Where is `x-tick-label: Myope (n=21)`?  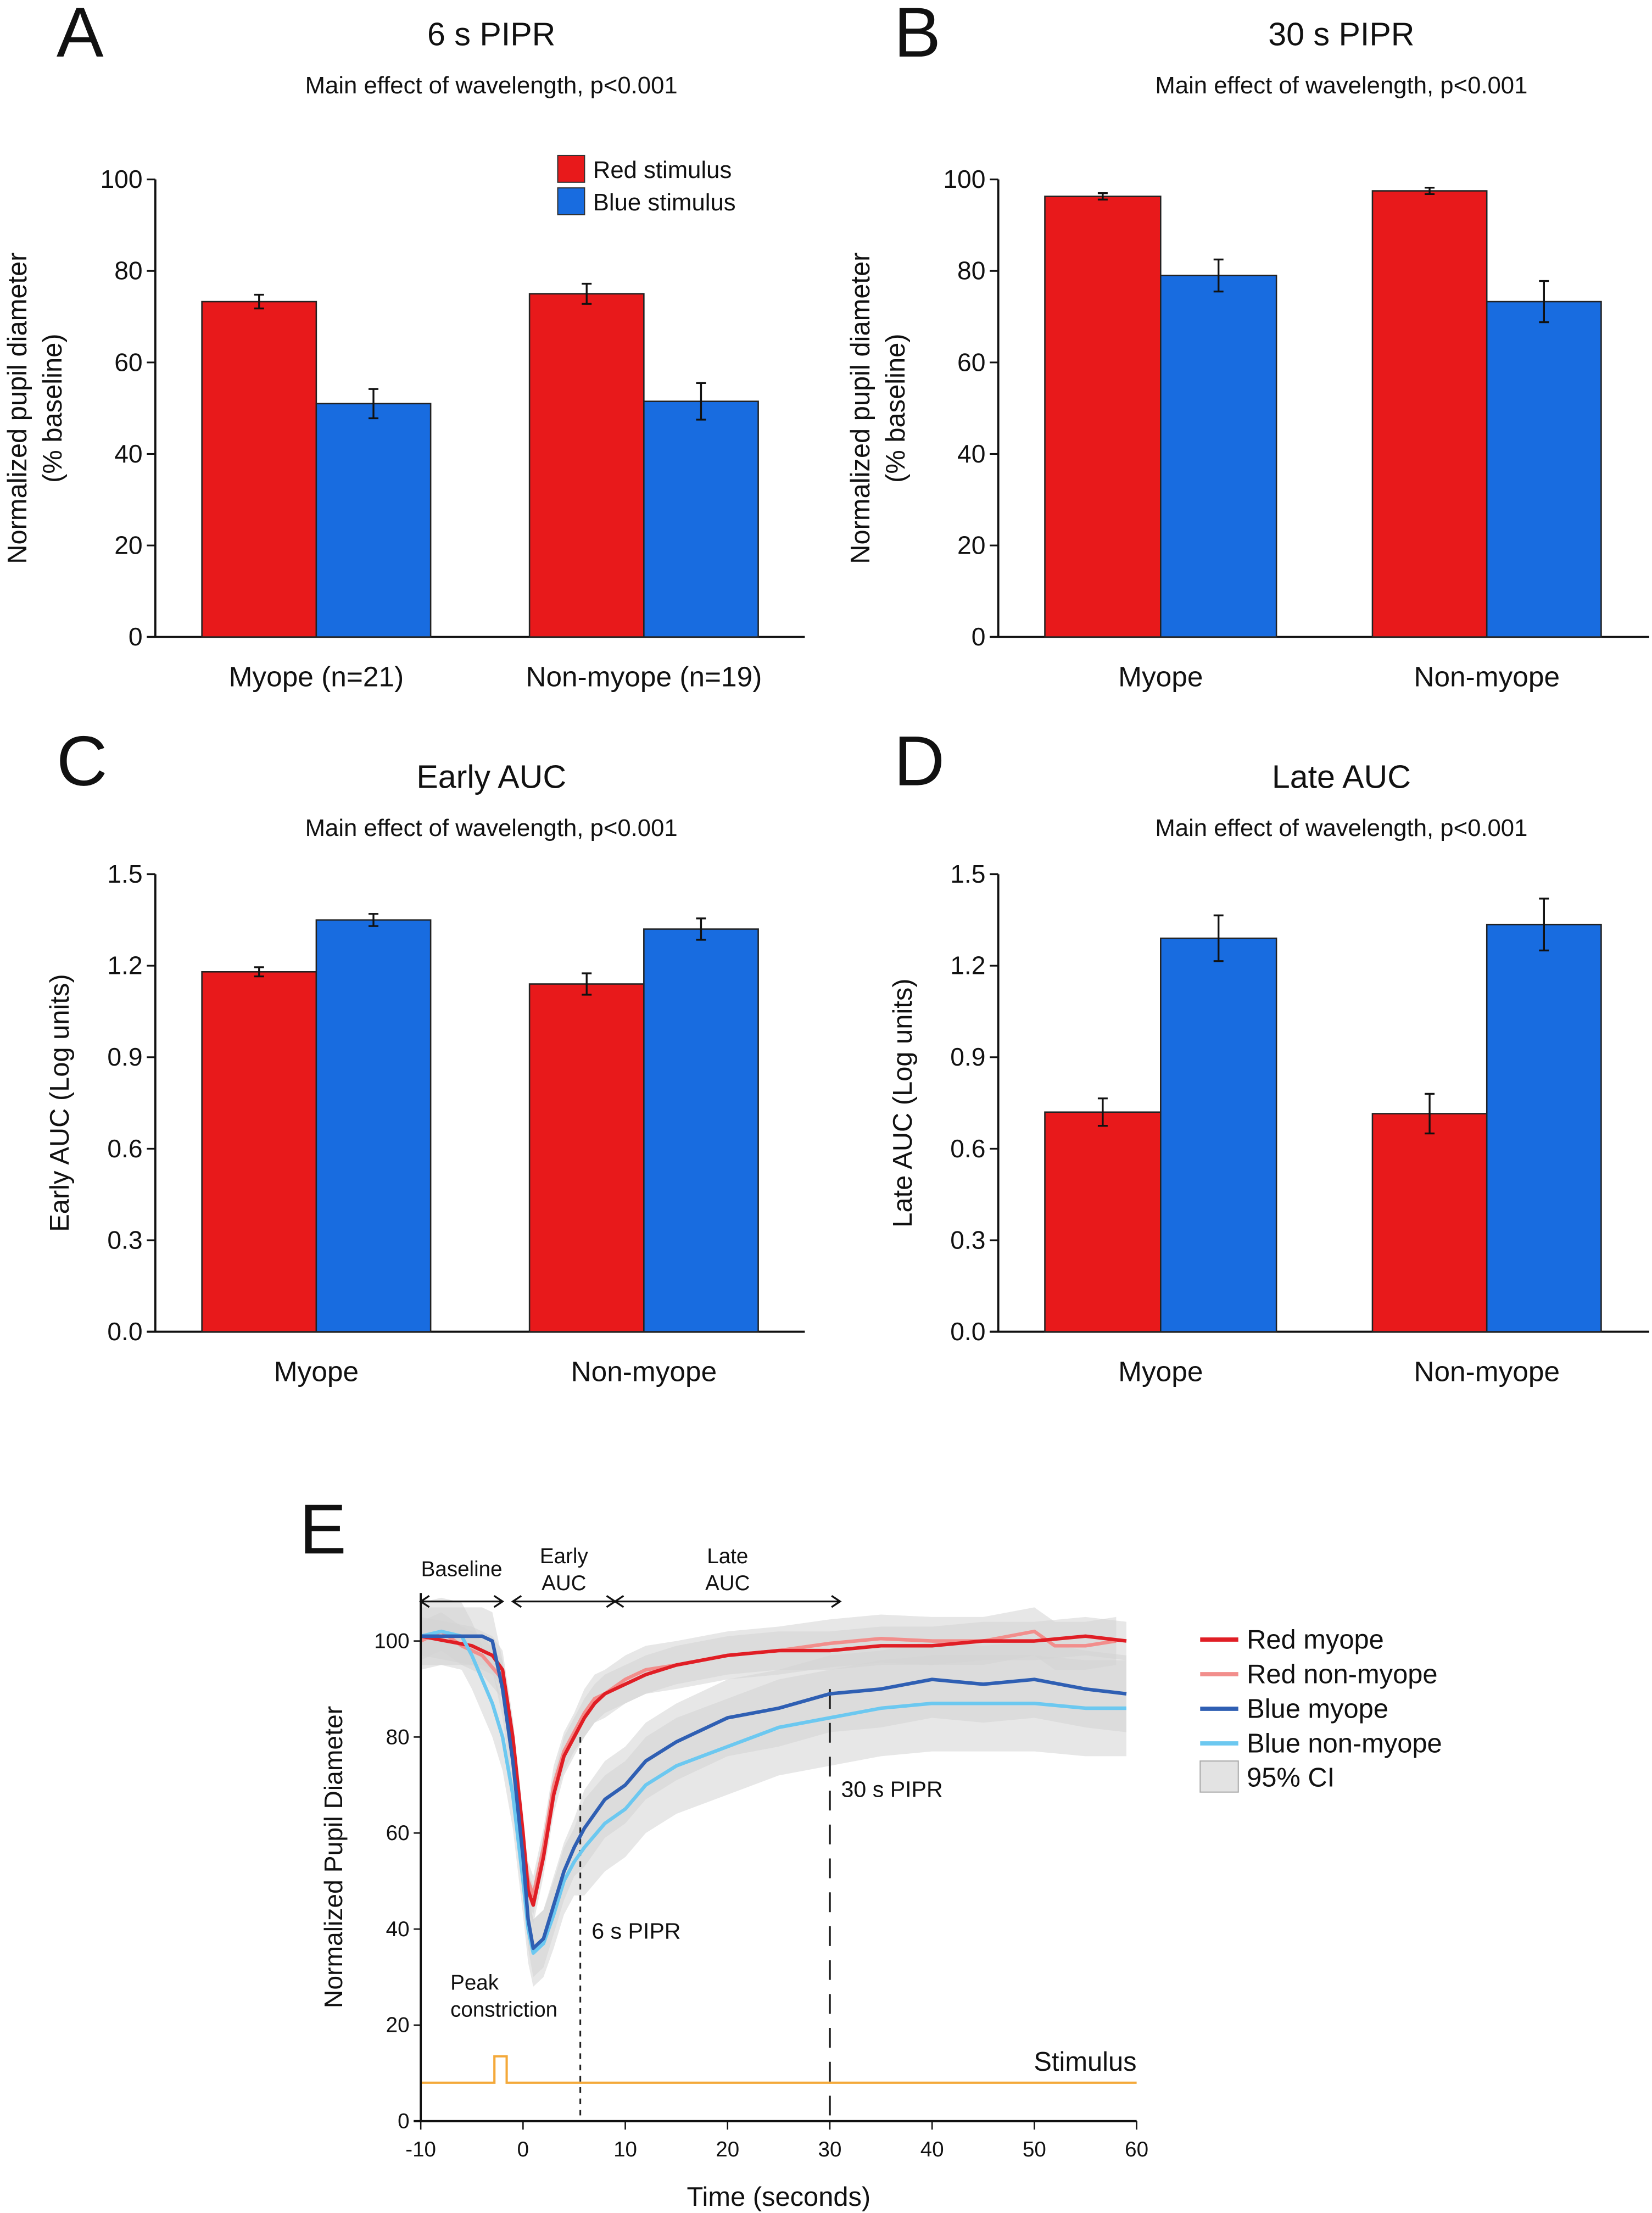 x-tick-label: Myope (n=21) is located at coordinates (316, 677).